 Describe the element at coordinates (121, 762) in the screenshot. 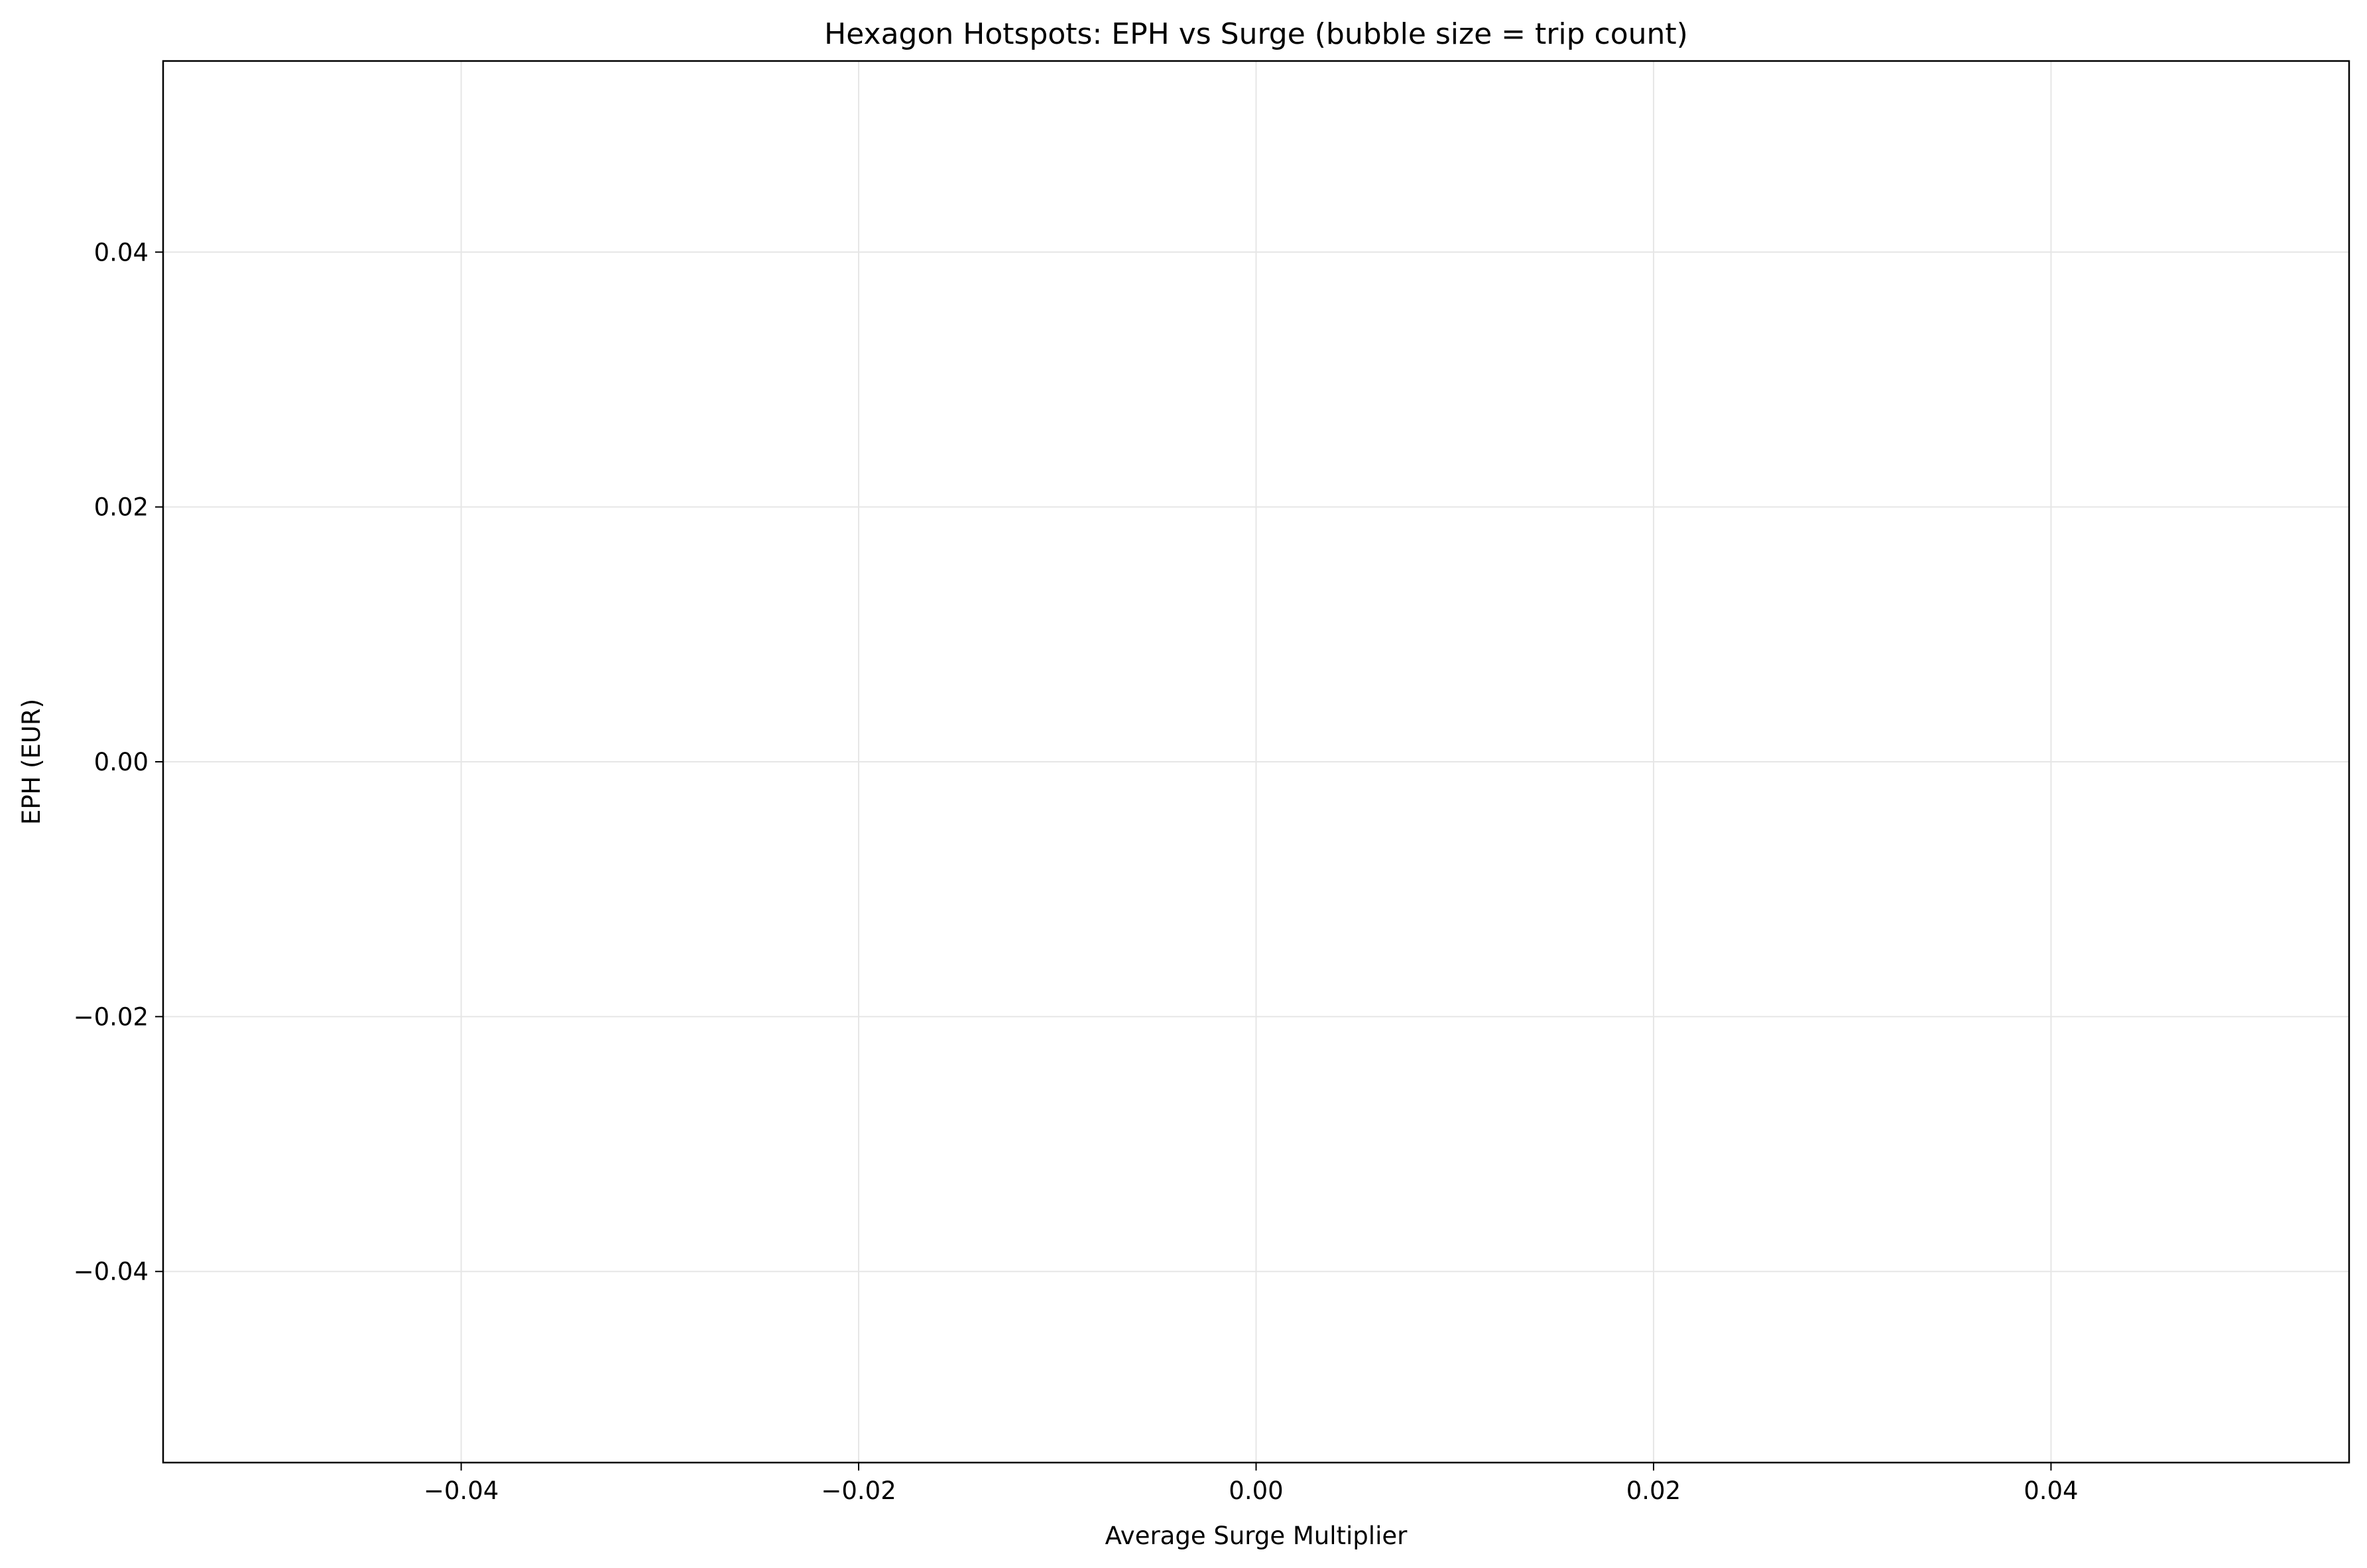

I see `y-tick-label: 0.00` at that location.